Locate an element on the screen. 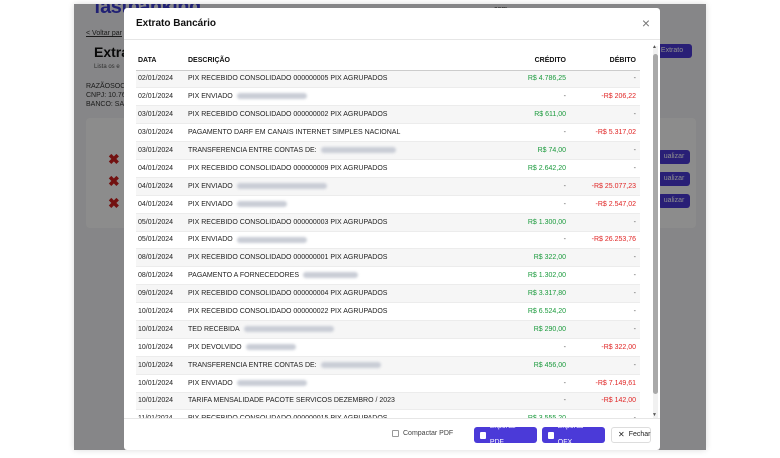  table-row: 04/01/2024 PIX ENVIADO - -R$ 2.547,02 is located at coordinates (388, 204).